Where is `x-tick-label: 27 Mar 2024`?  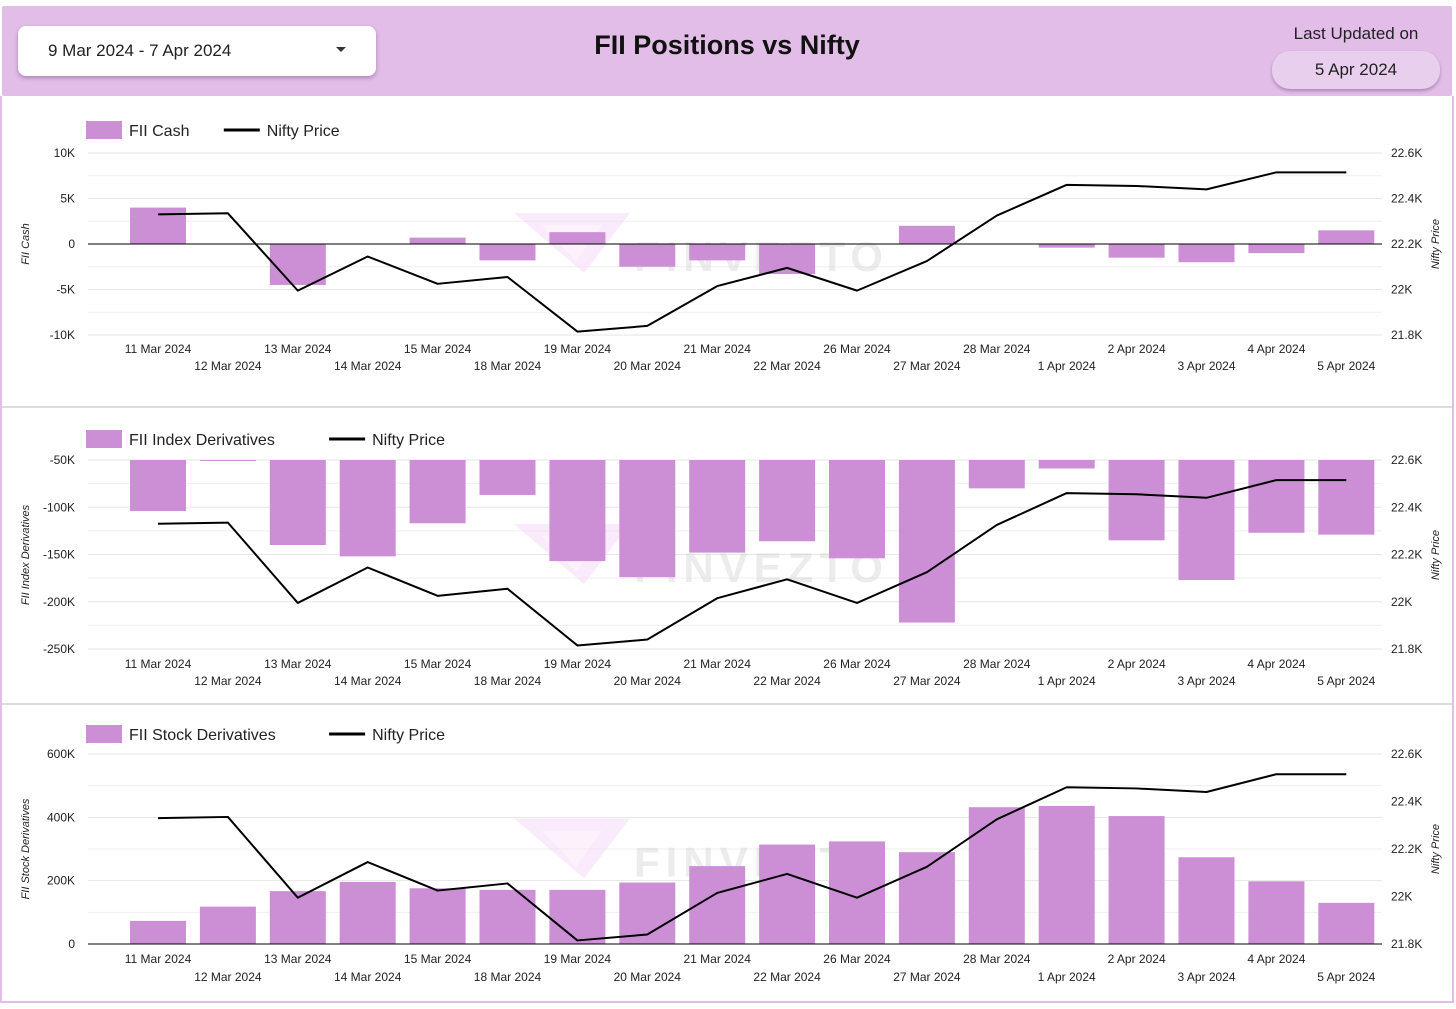
x-tick-label: 27 Mar 2024 is located at coordinates (927, 366).